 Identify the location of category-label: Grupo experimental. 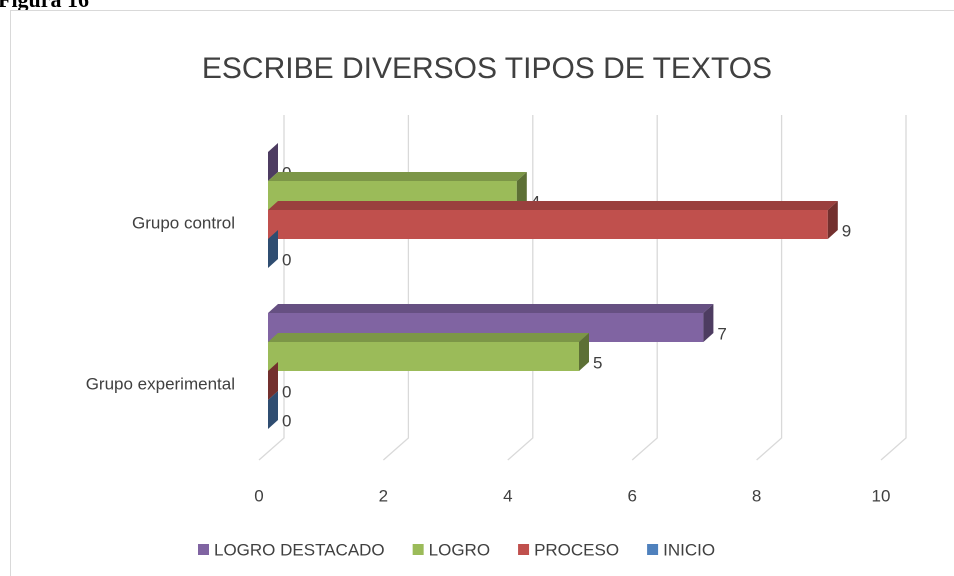
(160, 383).